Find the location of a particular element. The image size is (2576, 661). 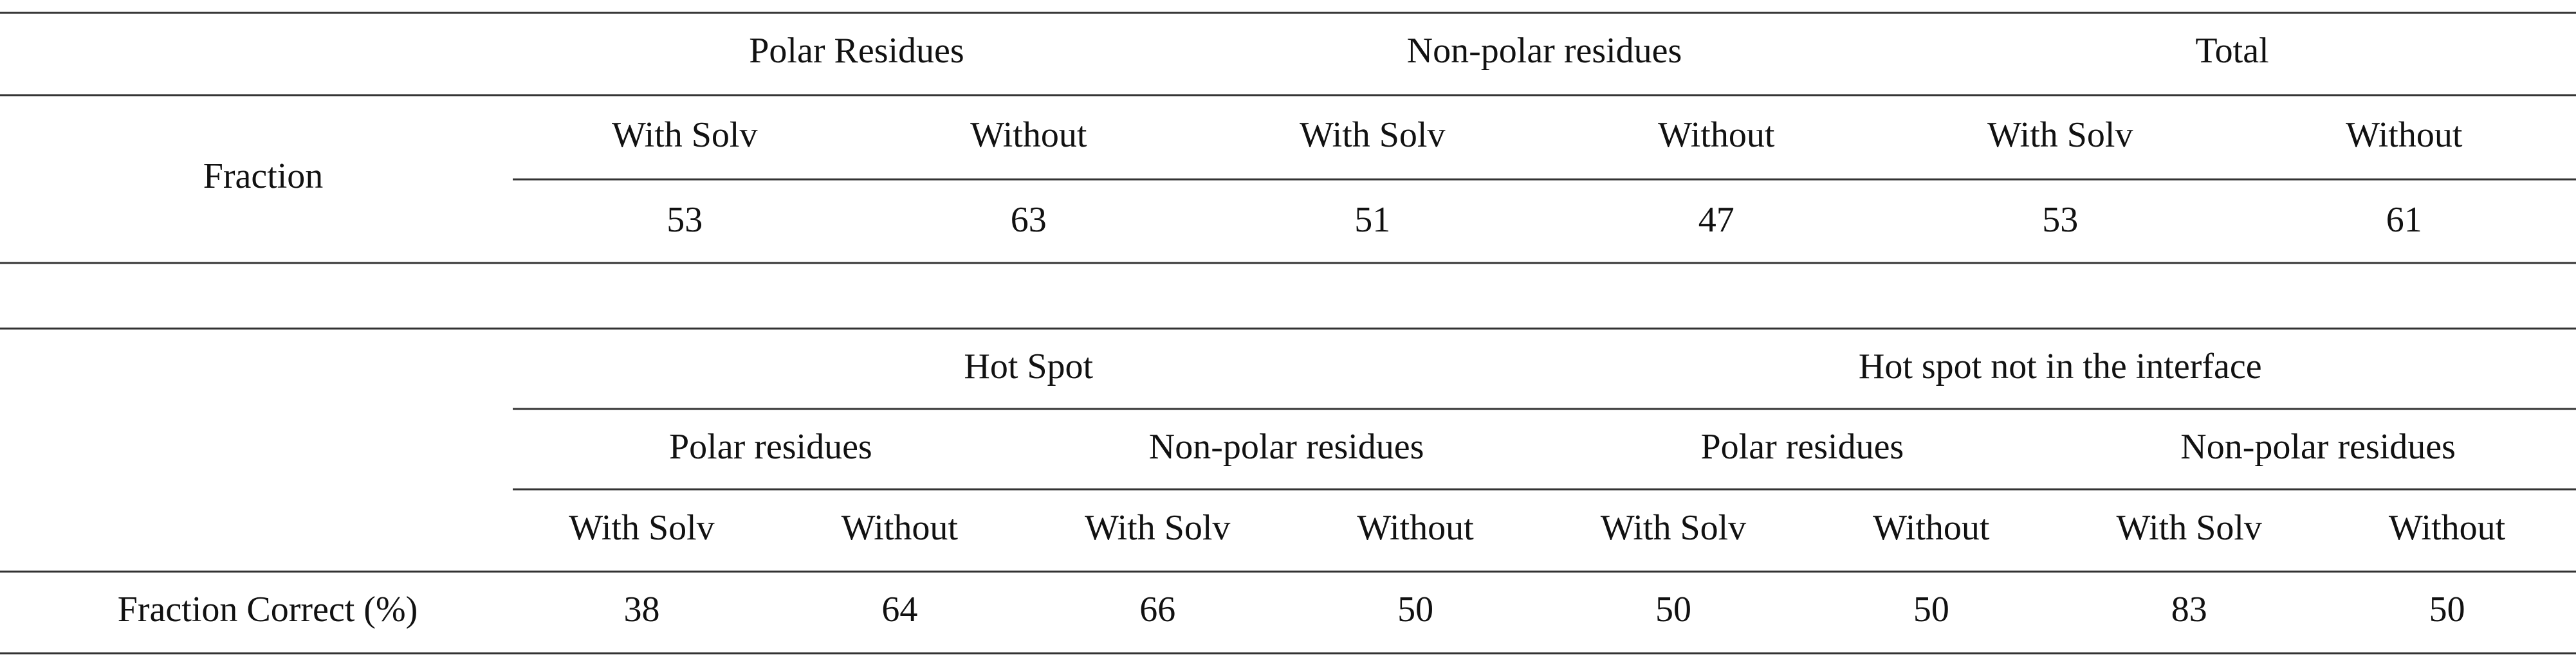

cell-value: 38 is located at coordinates (641, 610).